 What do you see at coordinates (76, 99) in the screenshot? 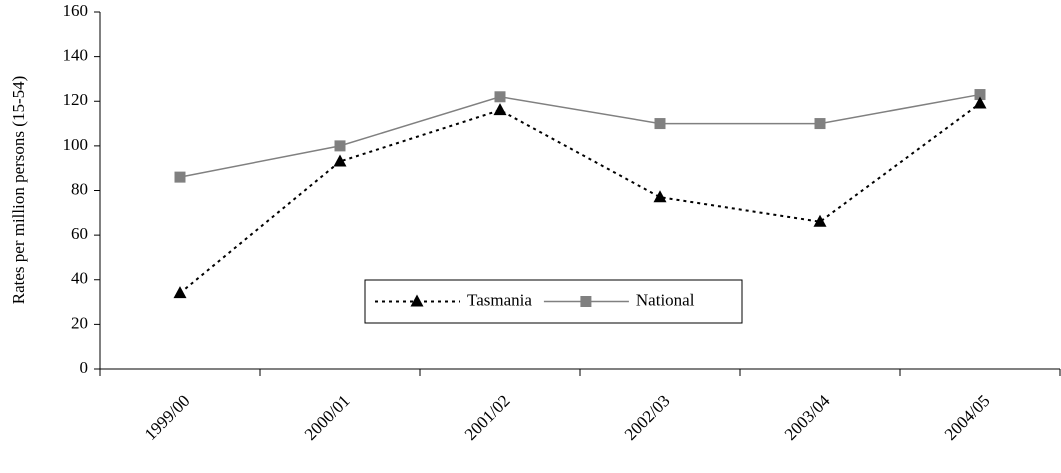
I see `y-tick-label: 120` at bounding box center [76, 99].